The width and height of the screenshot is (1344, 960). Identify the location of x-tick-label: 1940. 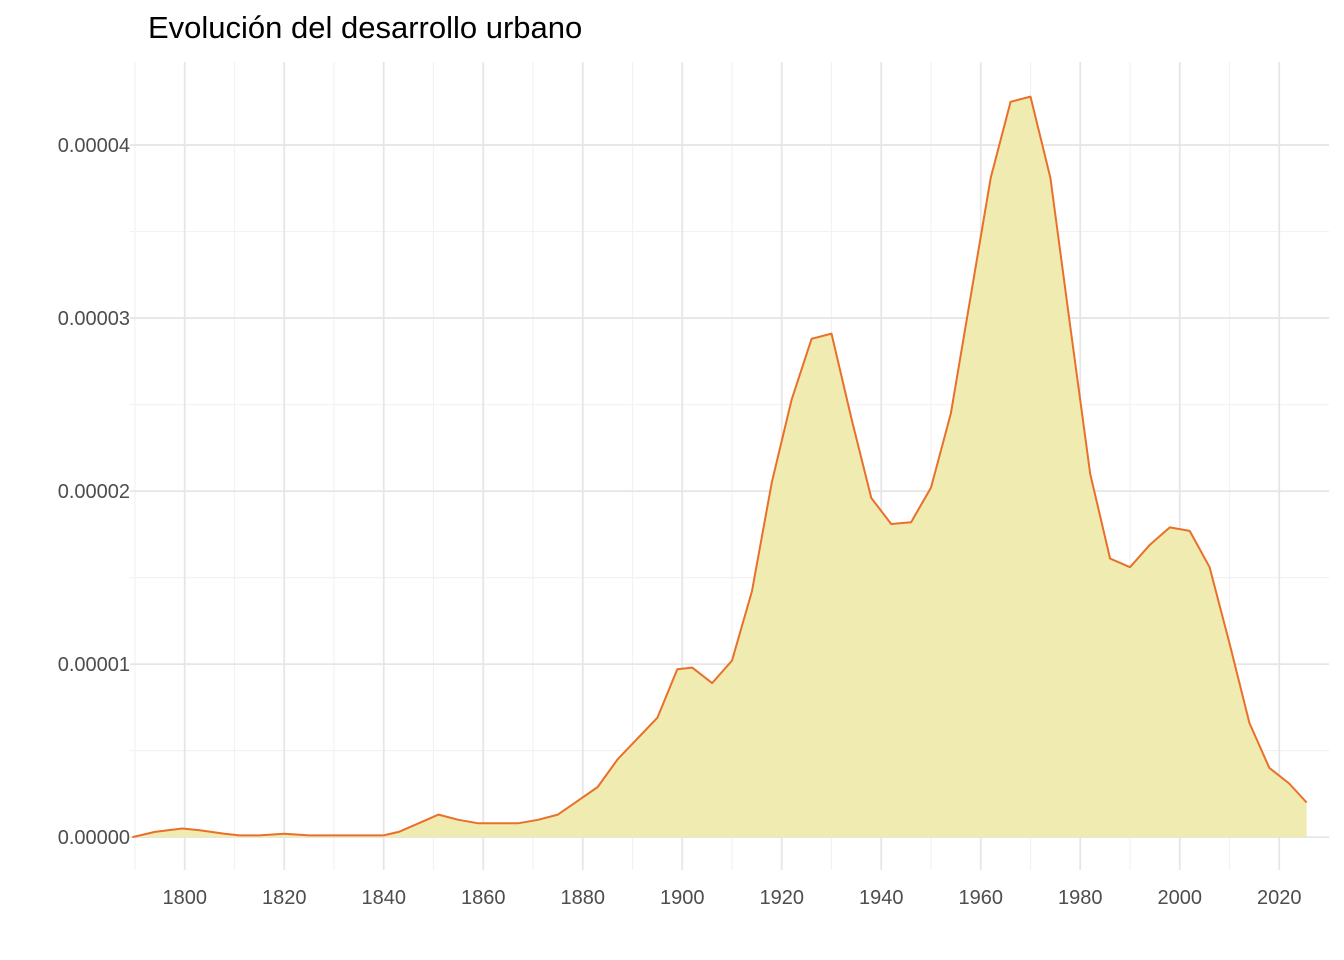
(881, 898).